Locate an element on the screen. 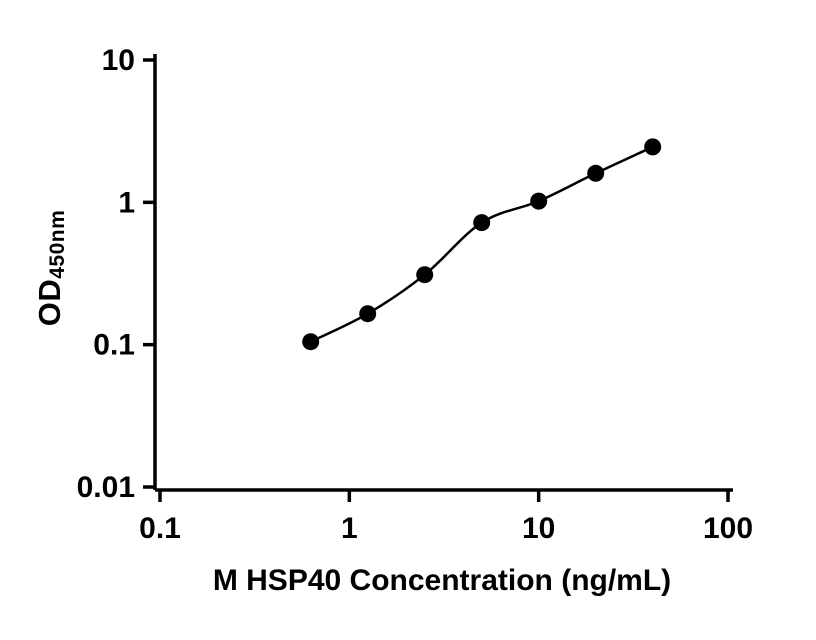  y-tick-label: 0.01 is located at coordinates (106, 487).